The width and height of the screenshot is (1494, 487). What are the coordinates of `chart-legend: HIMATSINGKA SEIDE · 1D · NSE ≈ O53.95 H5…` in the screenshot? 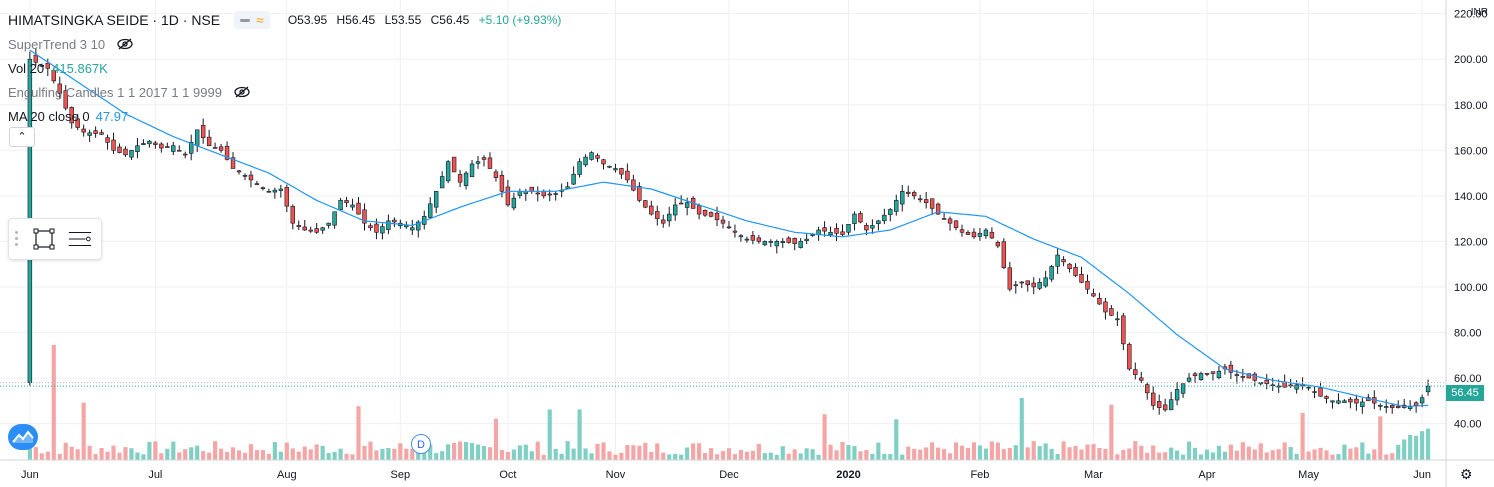 It's located at (287, 68).